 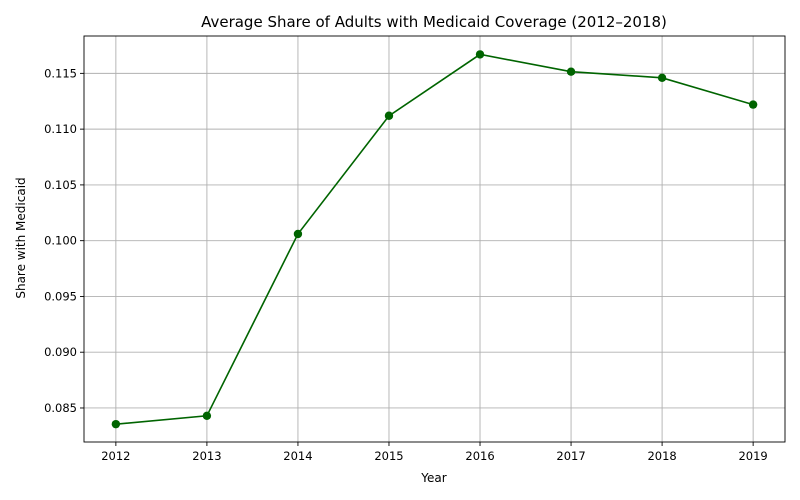 I want to click on y-tick-label: 0.100, so click(x=60, y=241).